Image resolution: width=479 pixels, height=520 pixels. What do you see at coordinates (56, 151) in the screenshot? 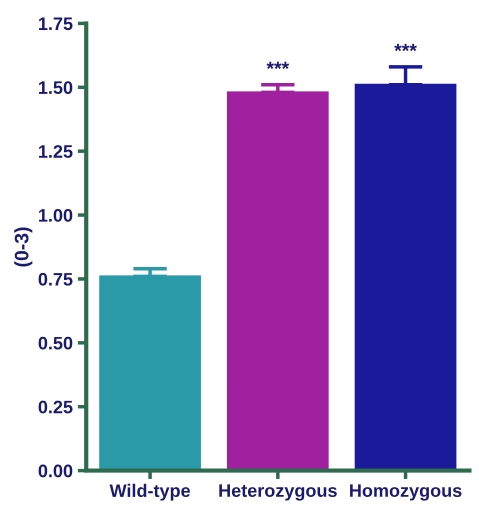
I see `y-tick-label: 1.25` at bounding box center [56, 151].